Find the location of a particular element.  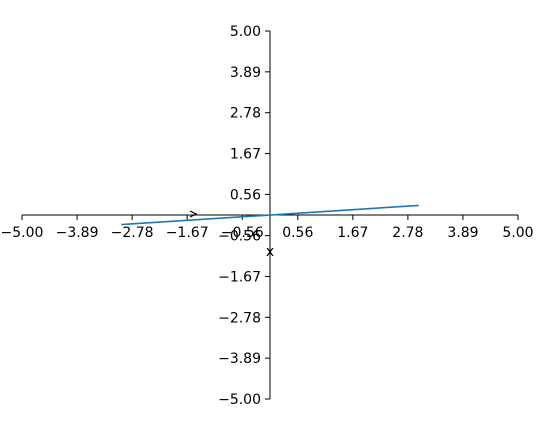

series-line is located at coordinates (270, 215).